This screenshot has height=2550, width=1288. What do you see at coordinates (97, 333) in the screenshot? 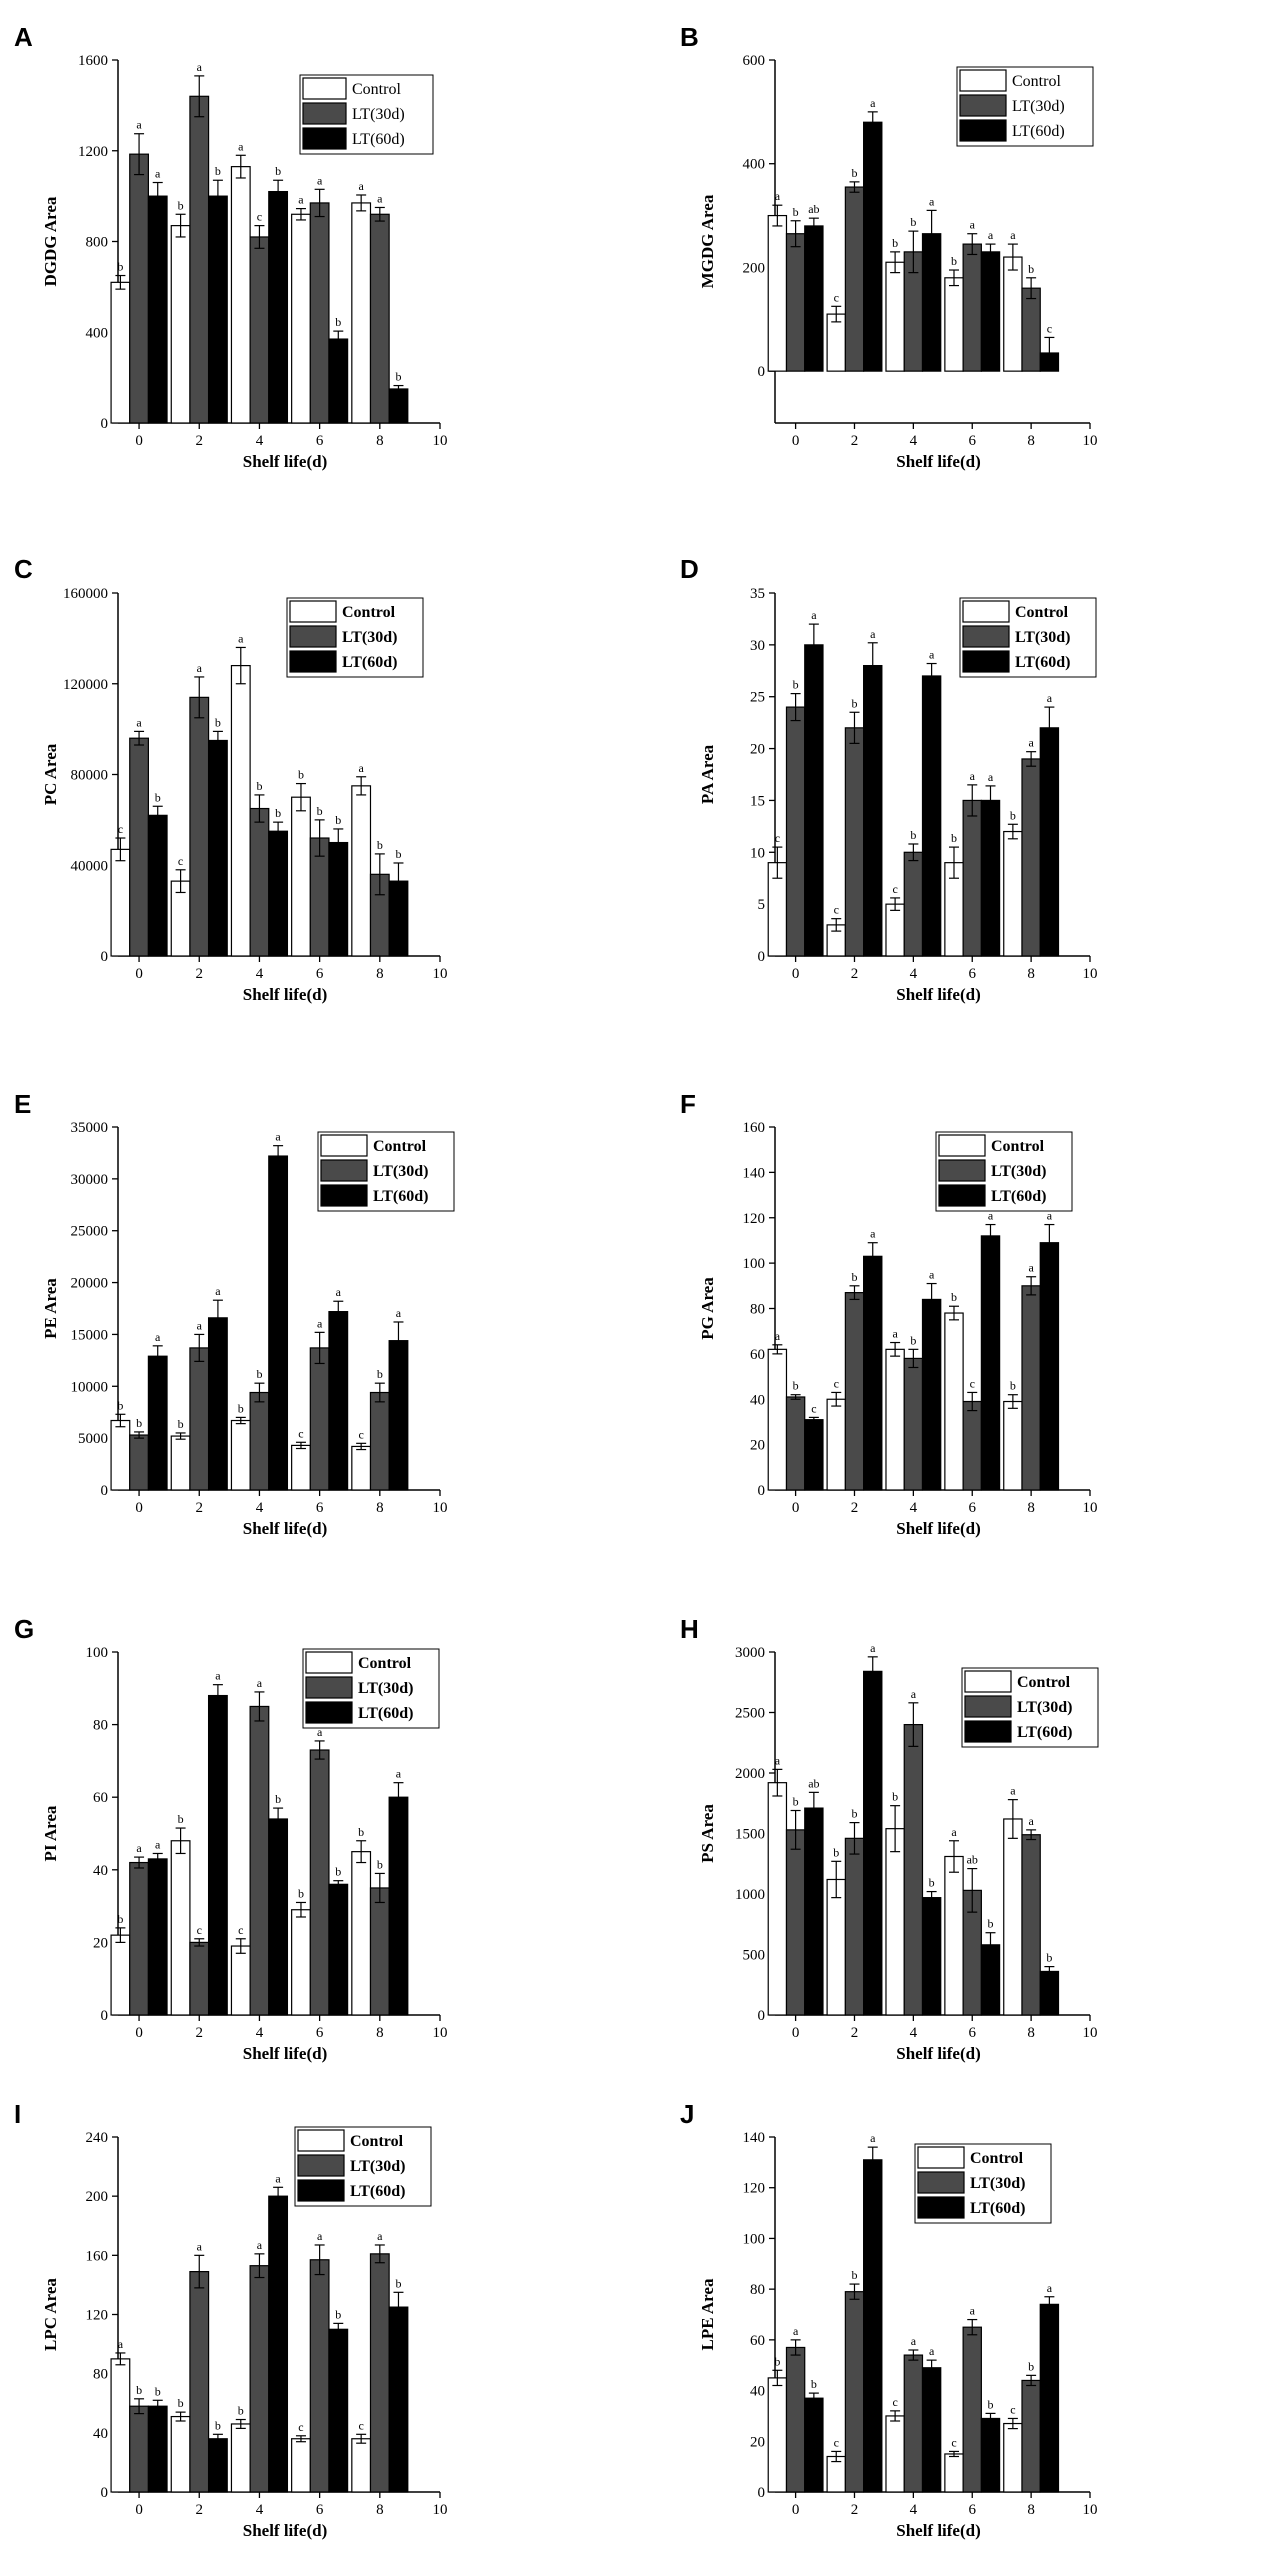
I see `y-tick-label: 400` at bounding box center [97, 333].